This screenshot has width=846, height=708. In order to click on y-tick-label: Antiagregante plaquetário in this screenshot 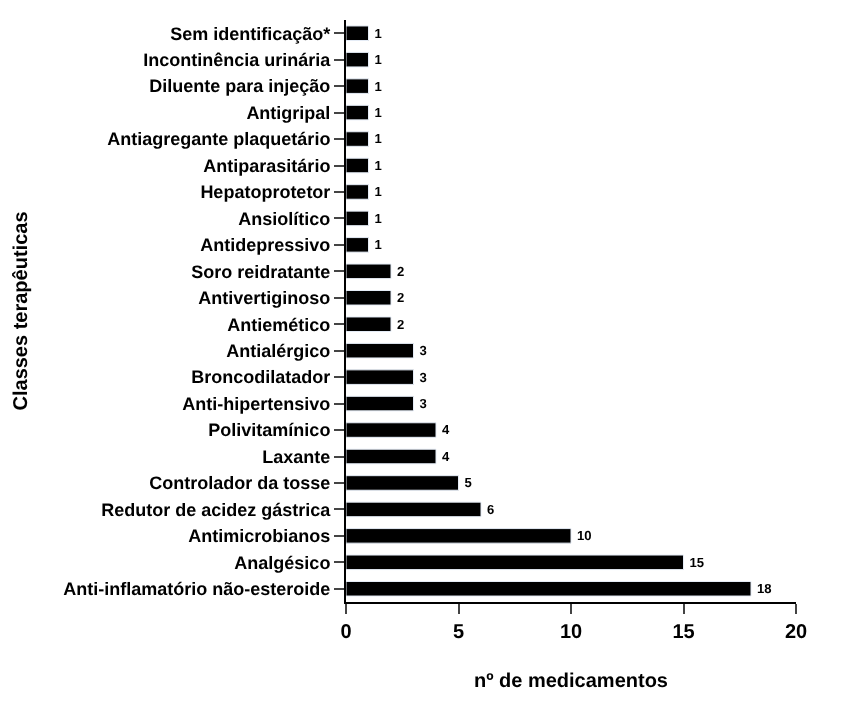, I will do `click(219, 139)`.